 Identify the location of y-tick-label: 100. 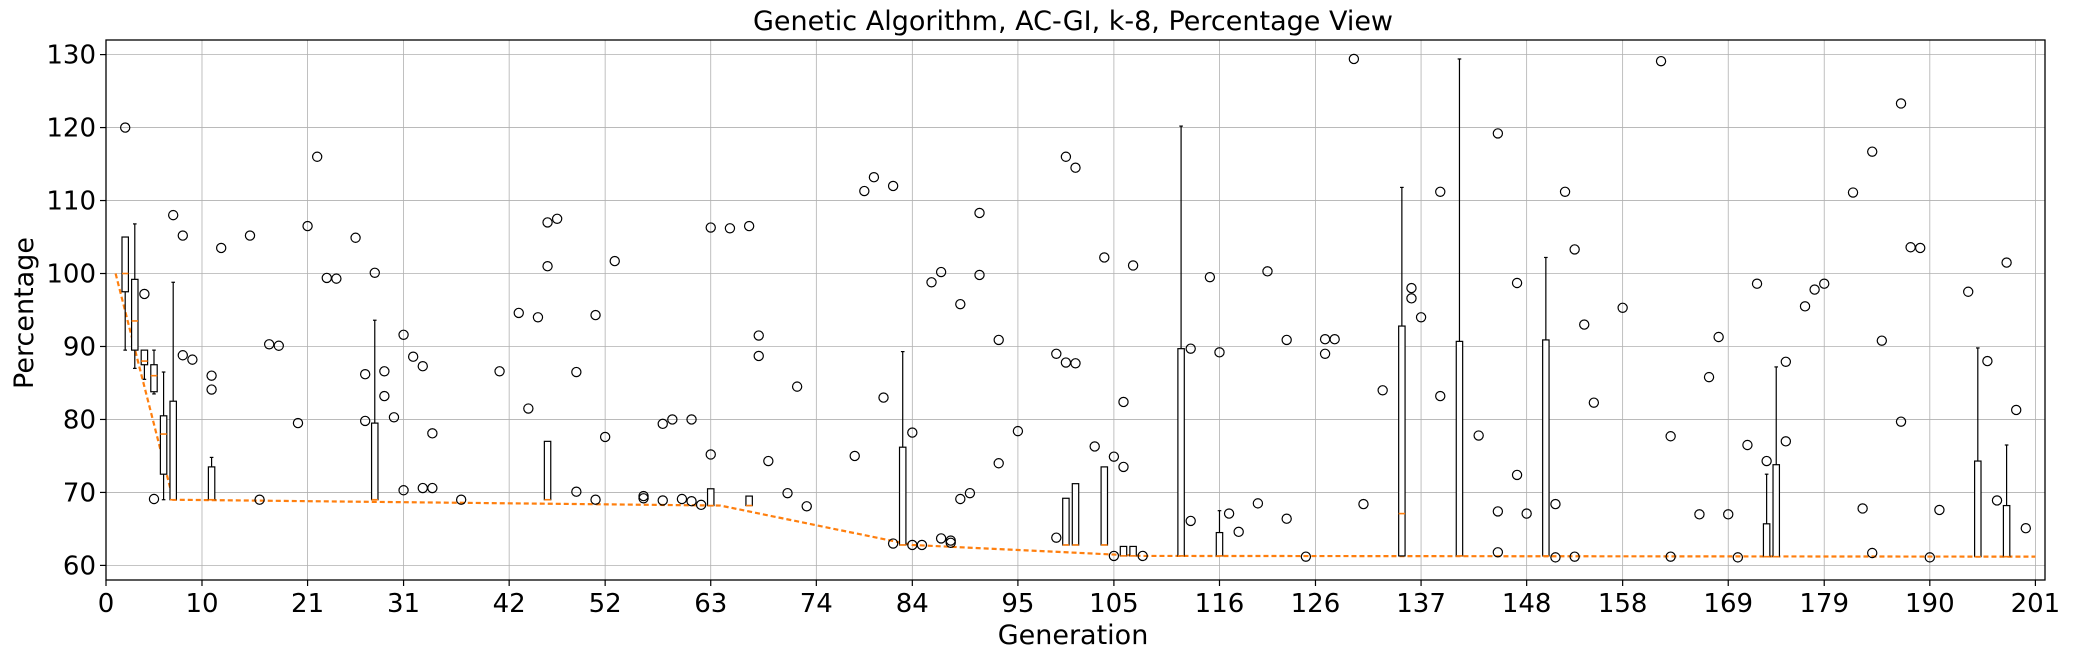
(71, 275).